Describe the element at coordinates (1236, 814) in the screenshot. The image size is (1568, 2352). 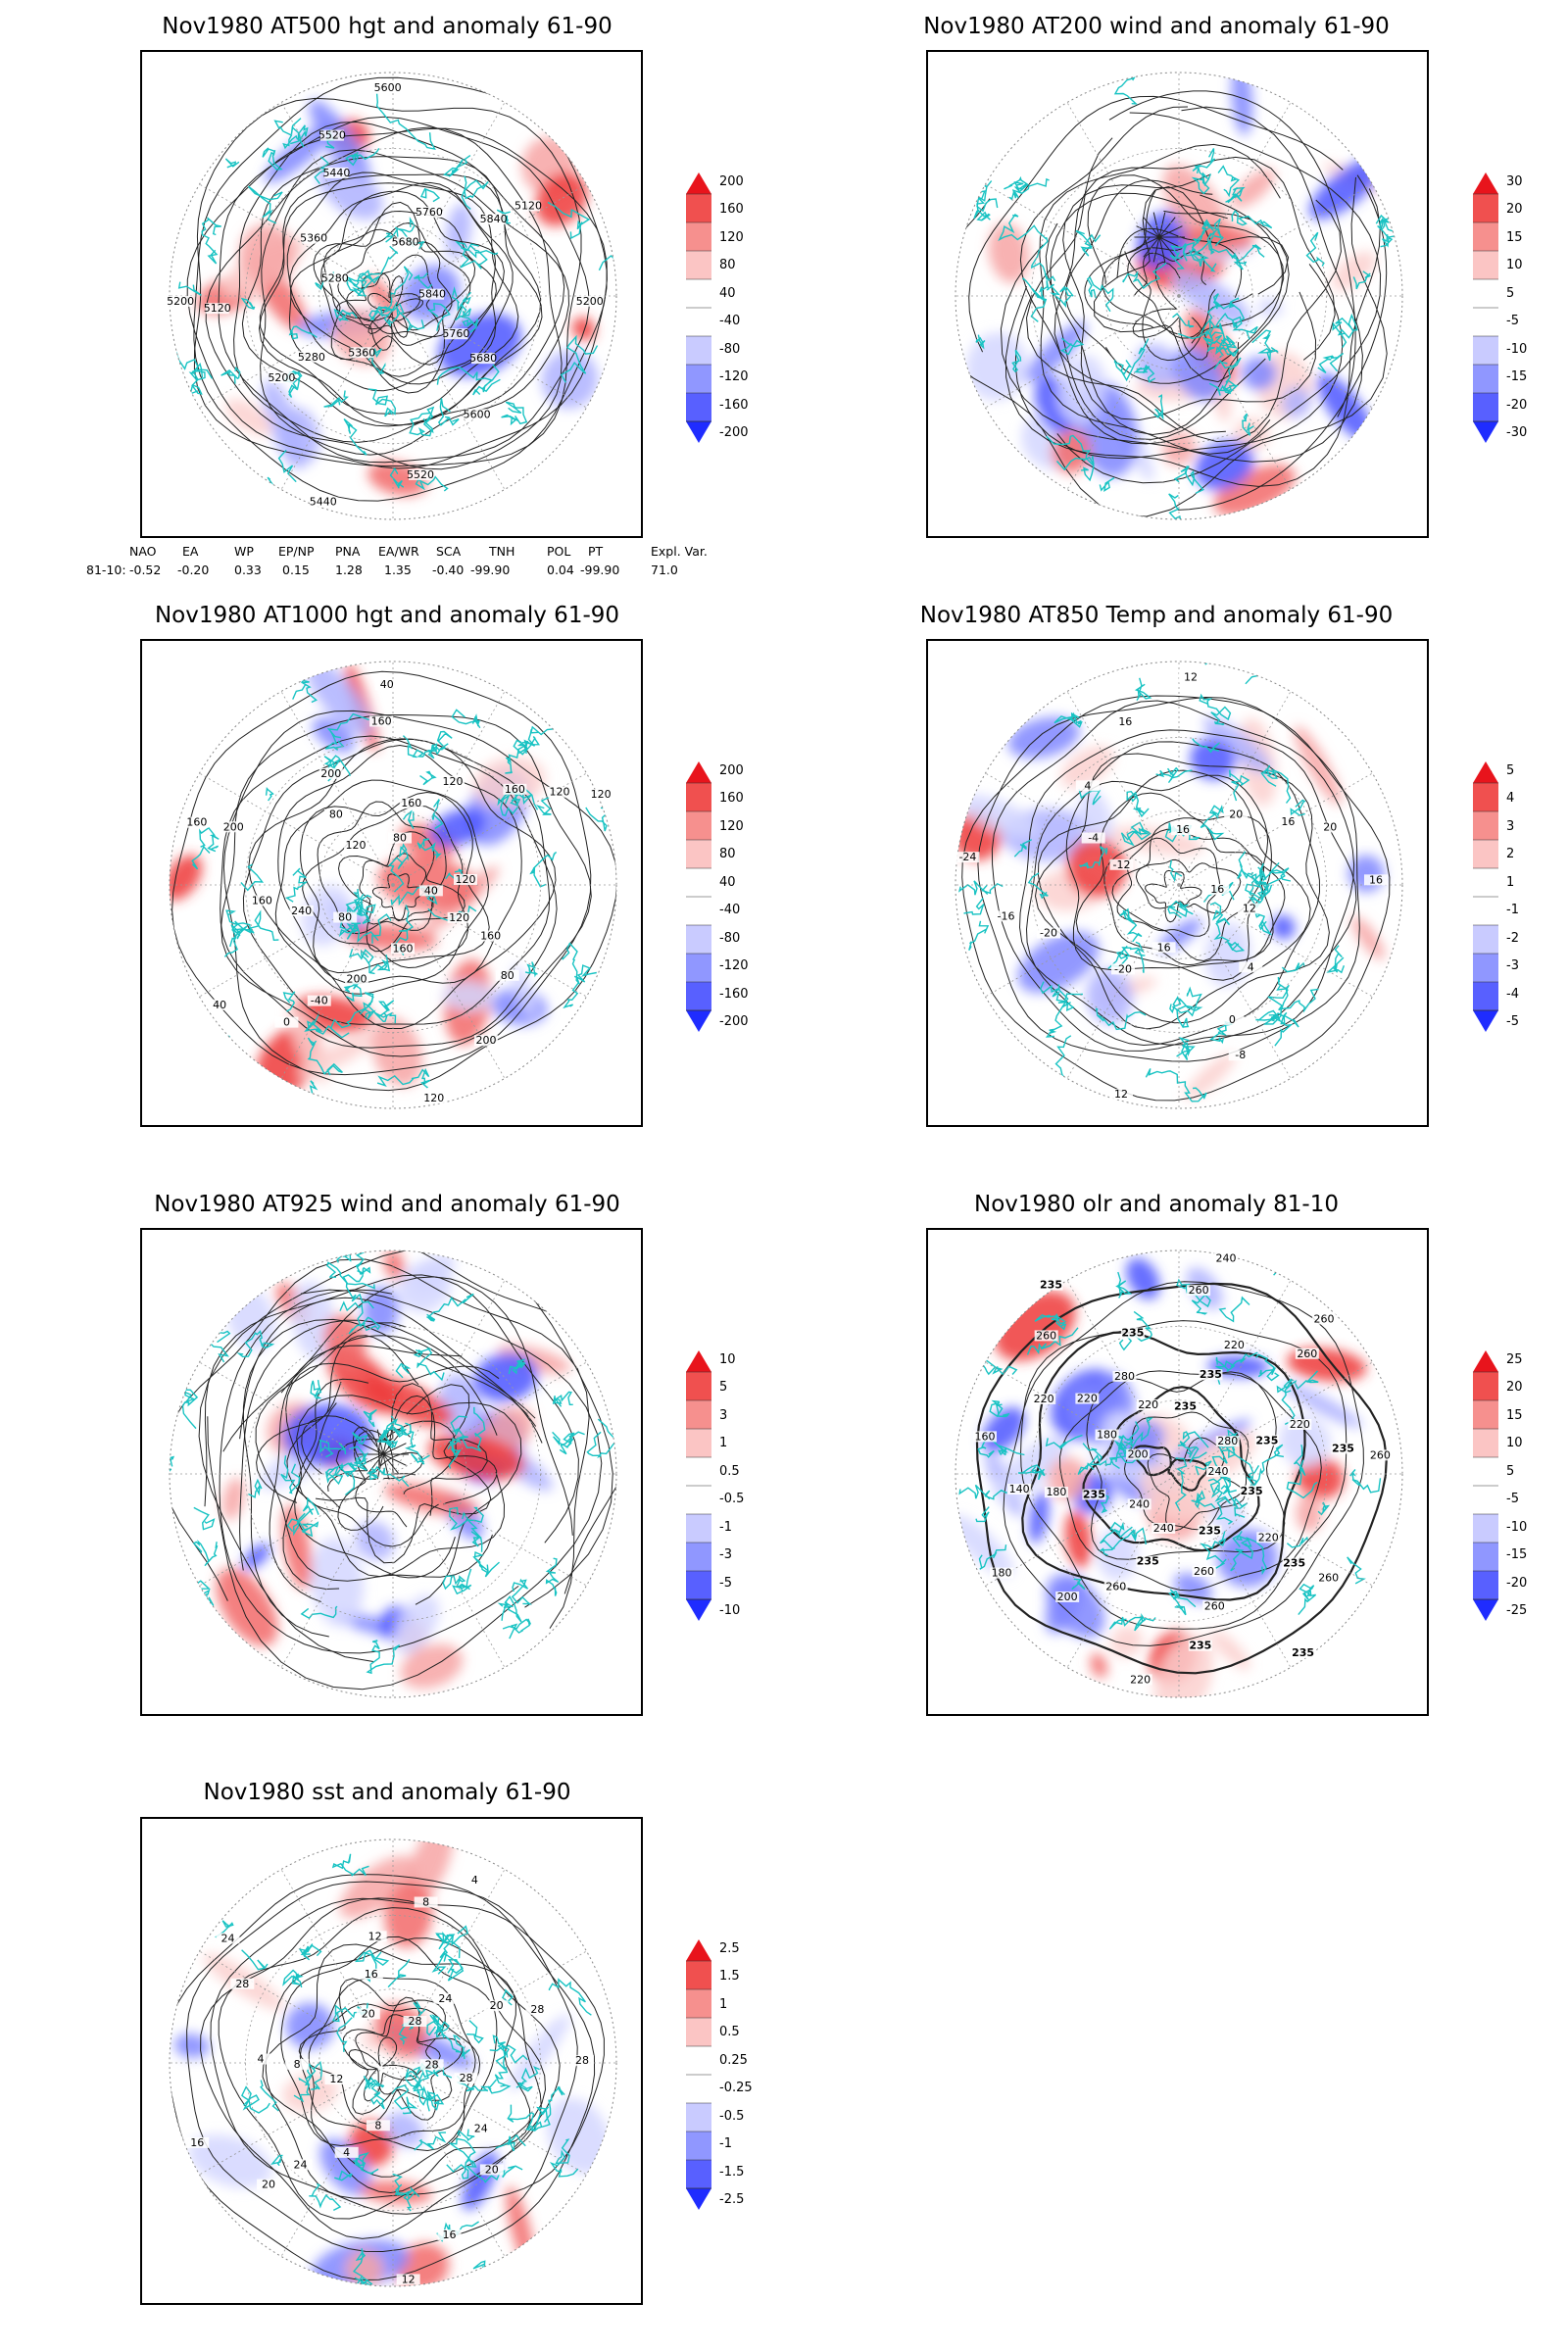
I see `contour-label: 20` at that location.